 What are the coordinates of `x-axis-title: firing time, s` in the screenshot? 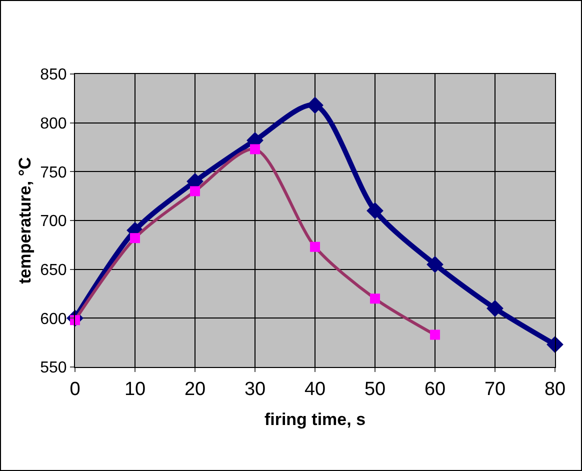 It's located at (315, 420).